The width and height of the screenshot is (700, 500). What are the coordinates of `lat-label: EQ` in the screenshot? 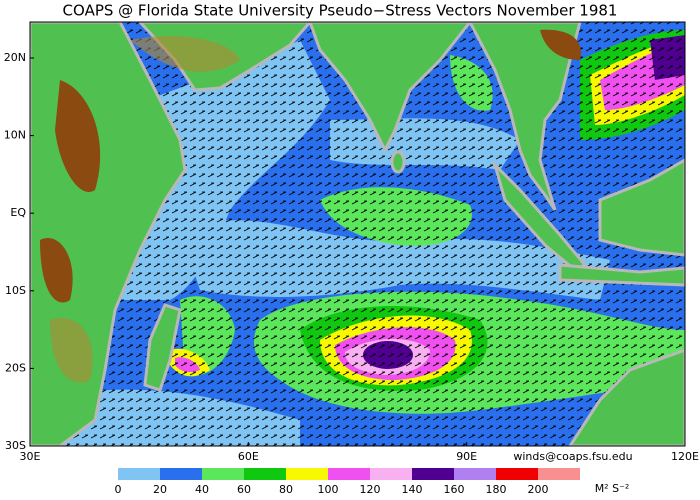 It's located at (18, 212).